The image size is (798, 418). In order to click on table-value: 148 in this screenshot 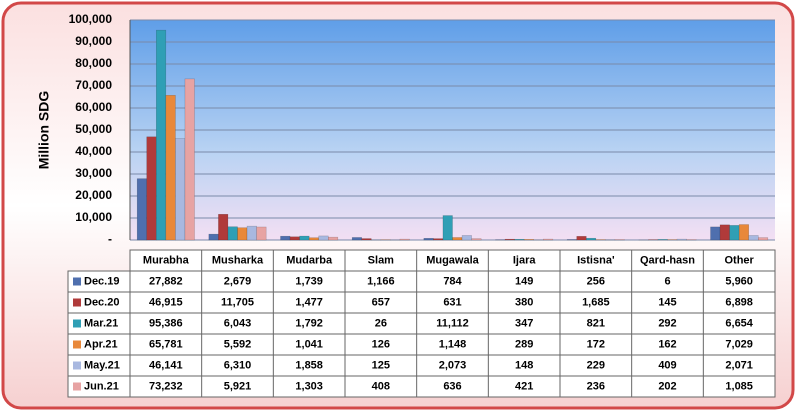, I will do `click(524, 365)`.